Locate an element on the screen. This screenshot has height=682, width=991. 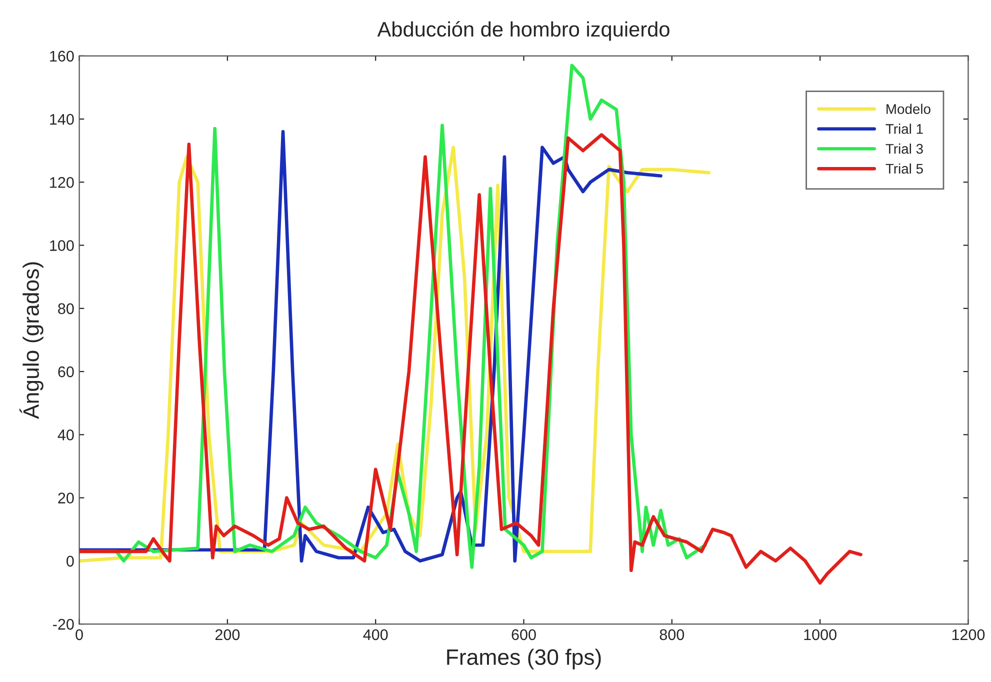
y-tick-label: 100 is located at coordinates (62, 245).